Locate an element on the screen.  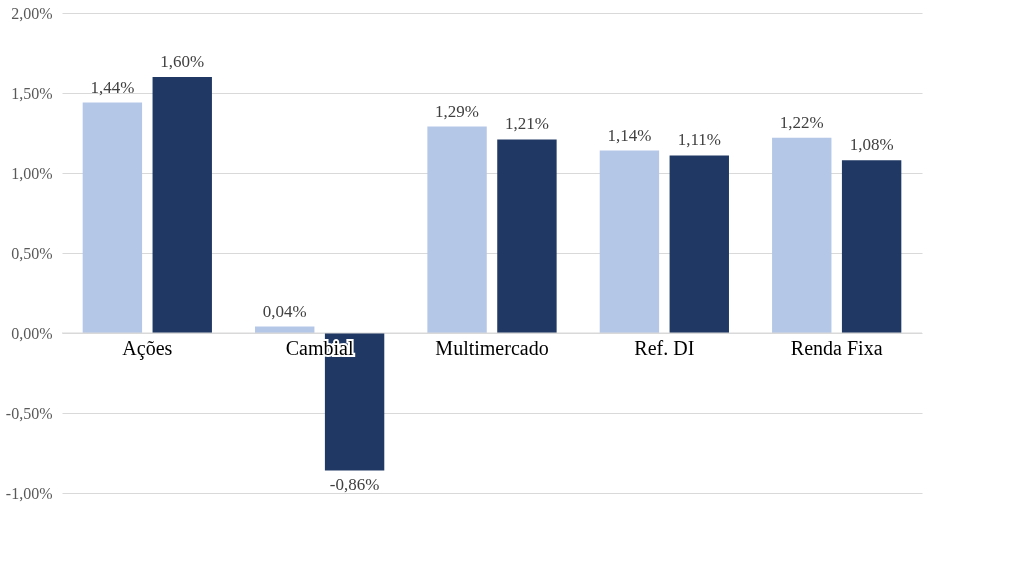
y-tick-label: 2,00% is located at coordinates (32, 13).